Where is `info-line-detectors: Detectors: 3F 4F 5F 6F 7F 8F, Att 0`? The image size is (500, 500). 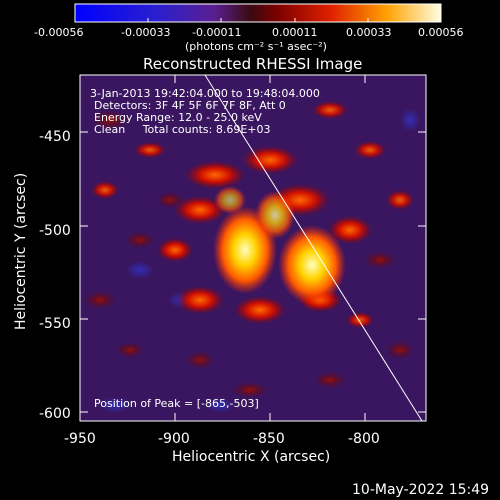 info-line-detectors: Detectors: 3F 4F 5F 6F 7F 8F, Att 0 is located at coordinates (190, 105).